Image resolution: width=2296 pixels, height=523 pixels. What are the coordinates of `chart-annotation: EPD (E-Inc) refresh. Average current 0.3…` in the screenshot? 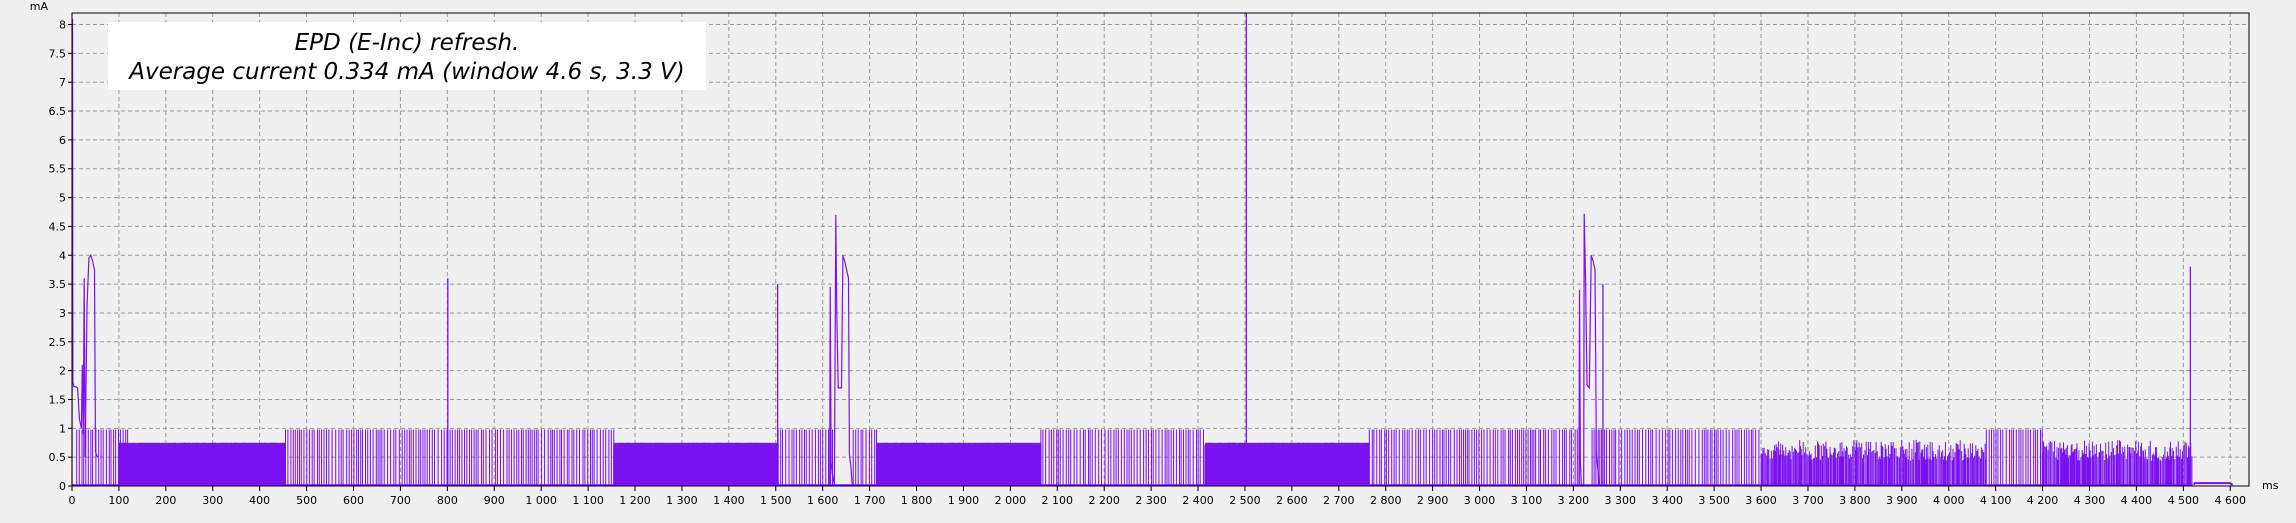 It's located at (407, 56).